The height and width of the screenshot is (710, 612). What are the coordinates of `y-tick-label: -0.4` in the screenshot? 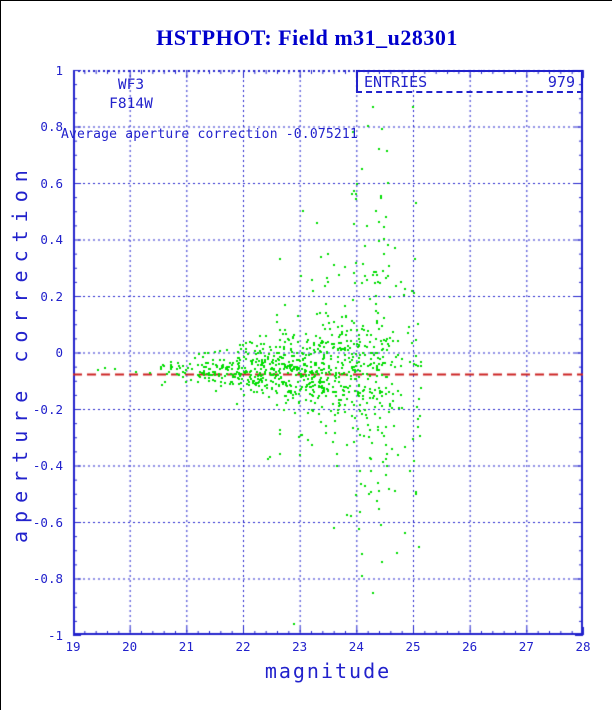 It's located at (47, 465).